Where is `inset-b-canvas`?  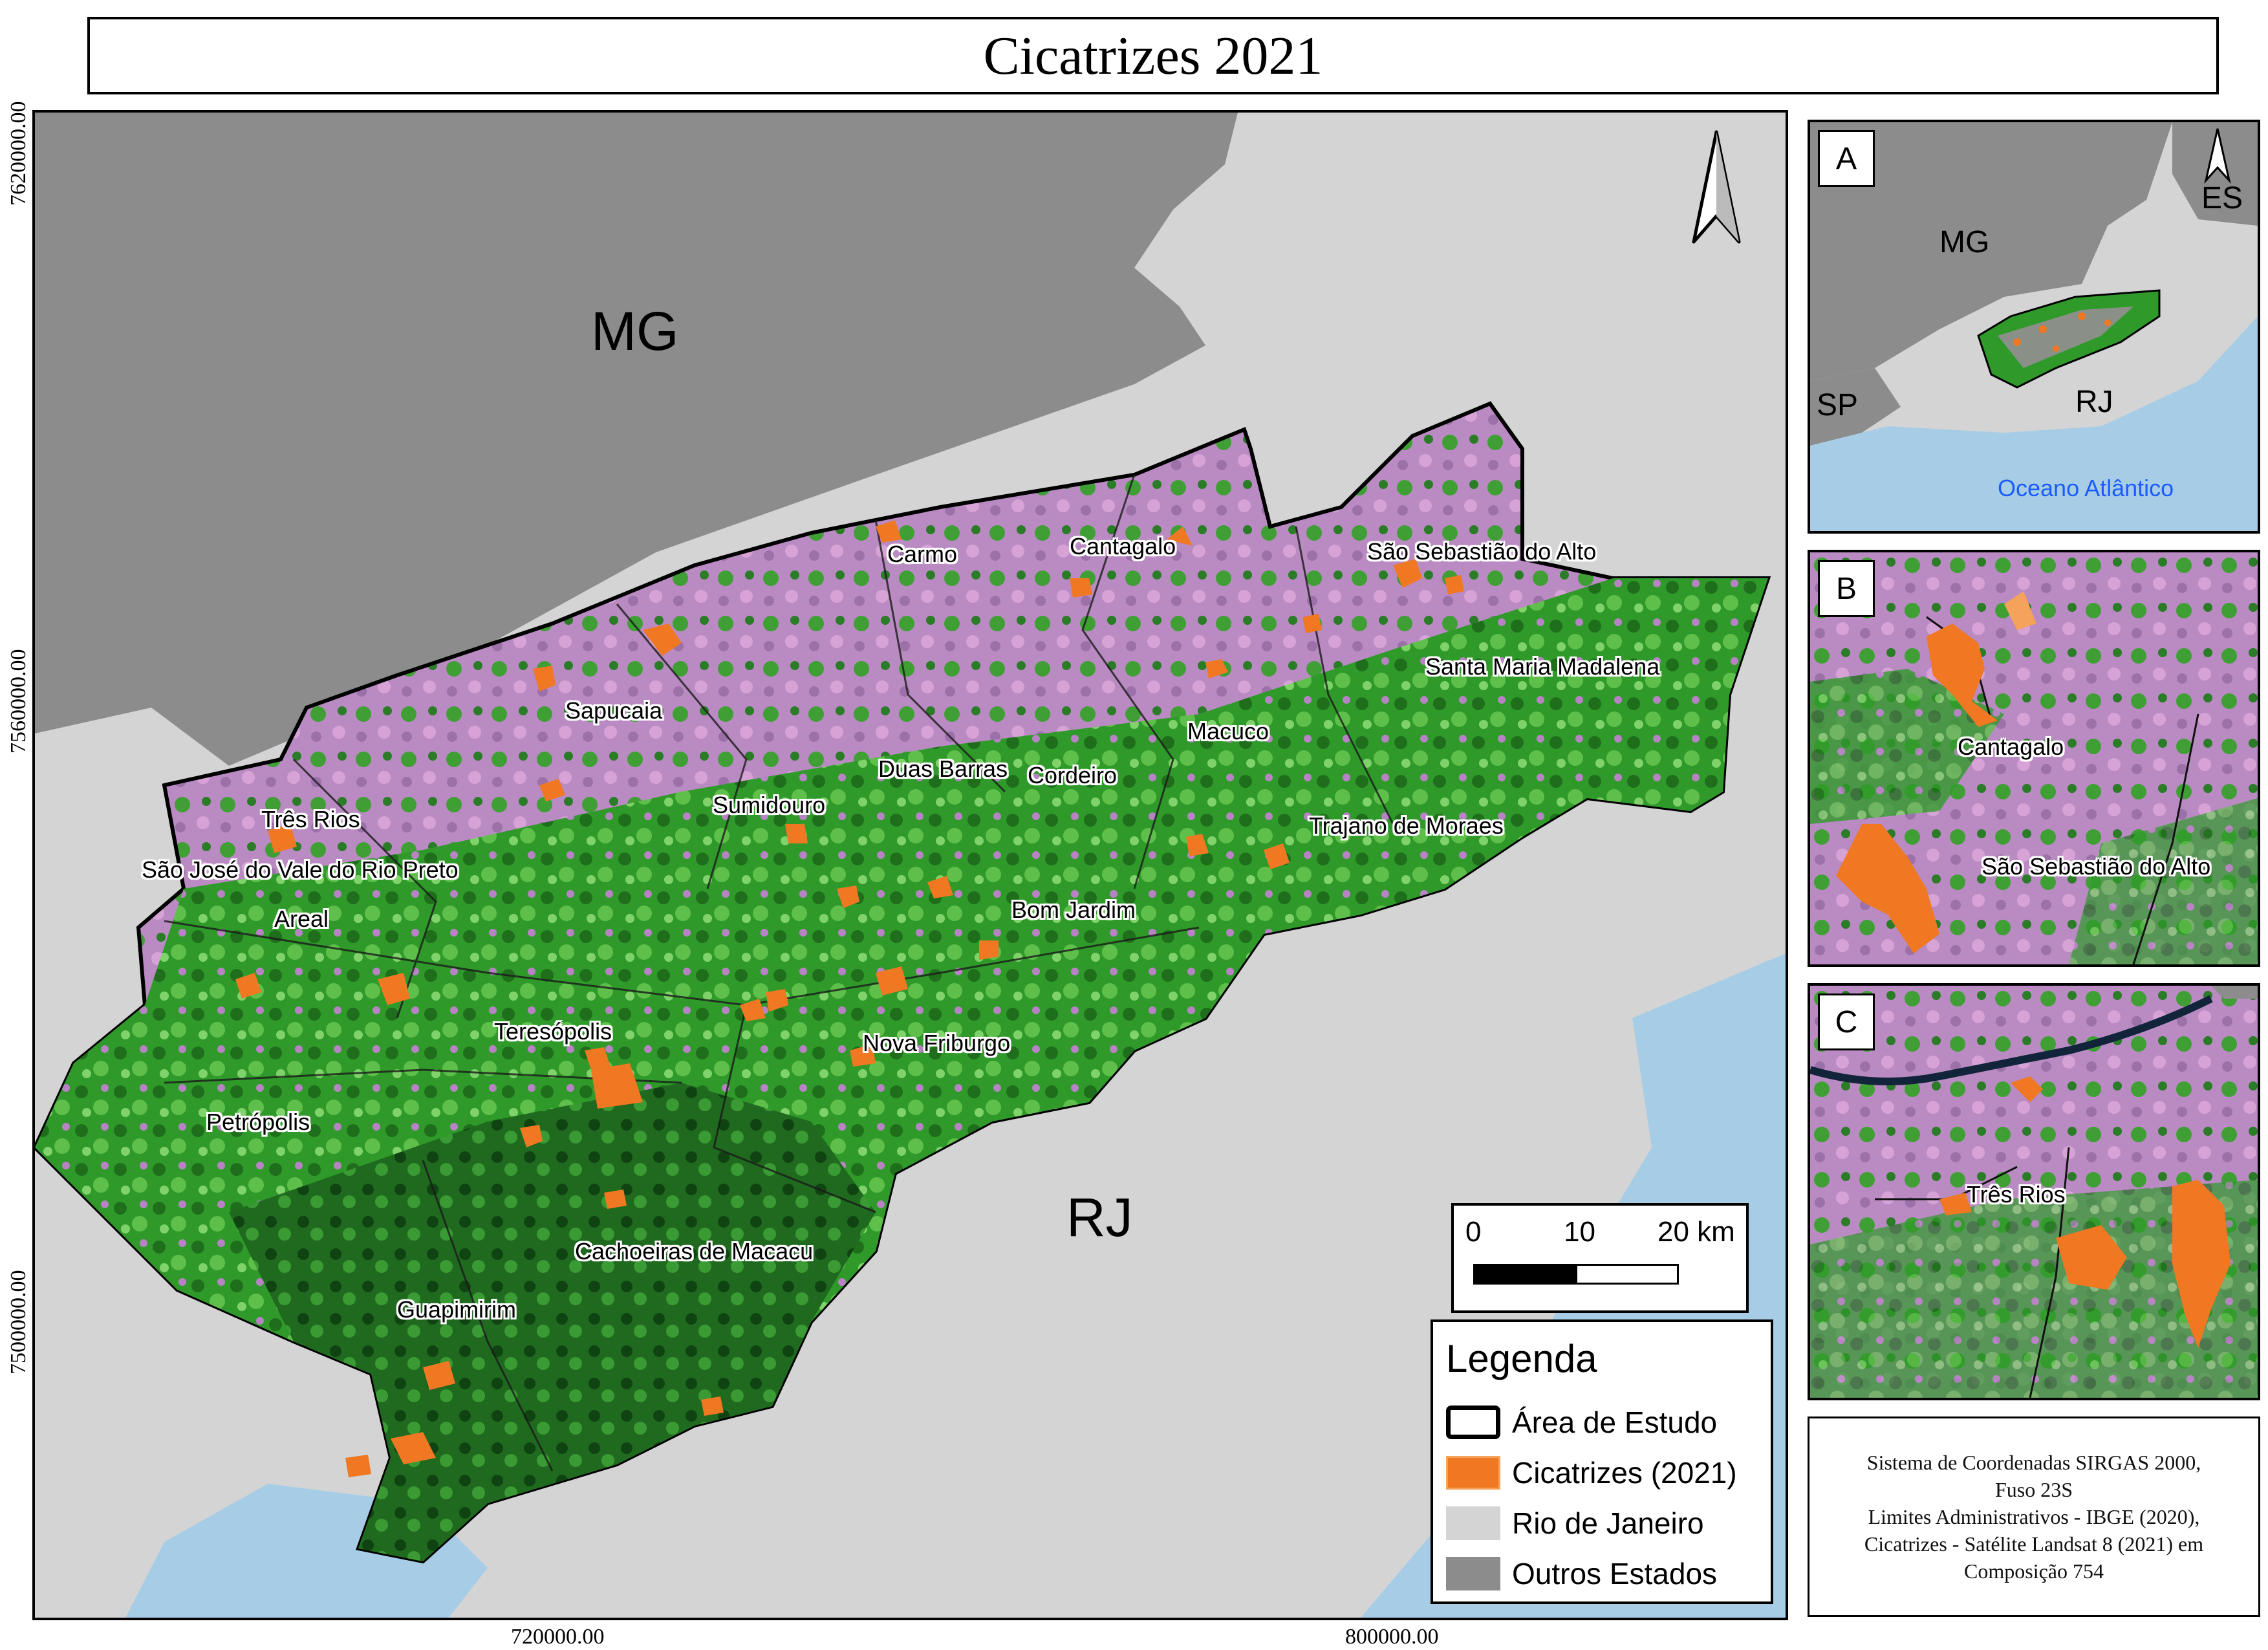 inset-b-canvas is located at coordinates (2034, 758).